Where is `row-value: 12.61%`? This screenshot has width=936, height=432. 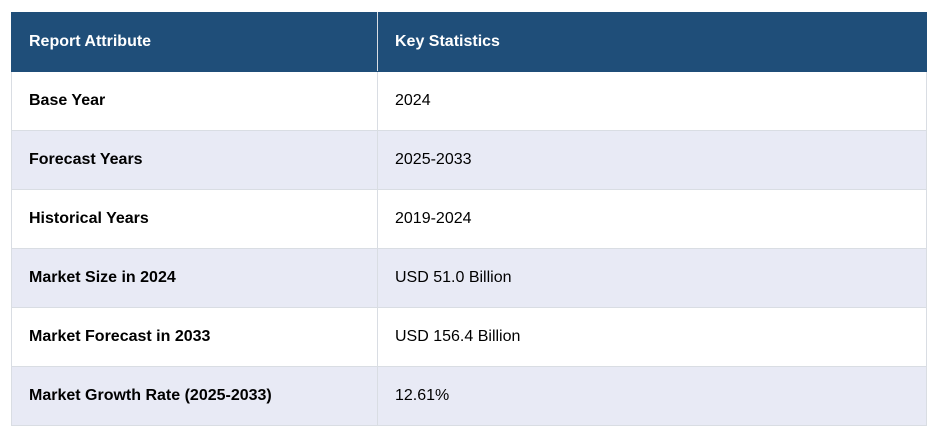
row-value: 12.61% is located at coordinates (652, 396).